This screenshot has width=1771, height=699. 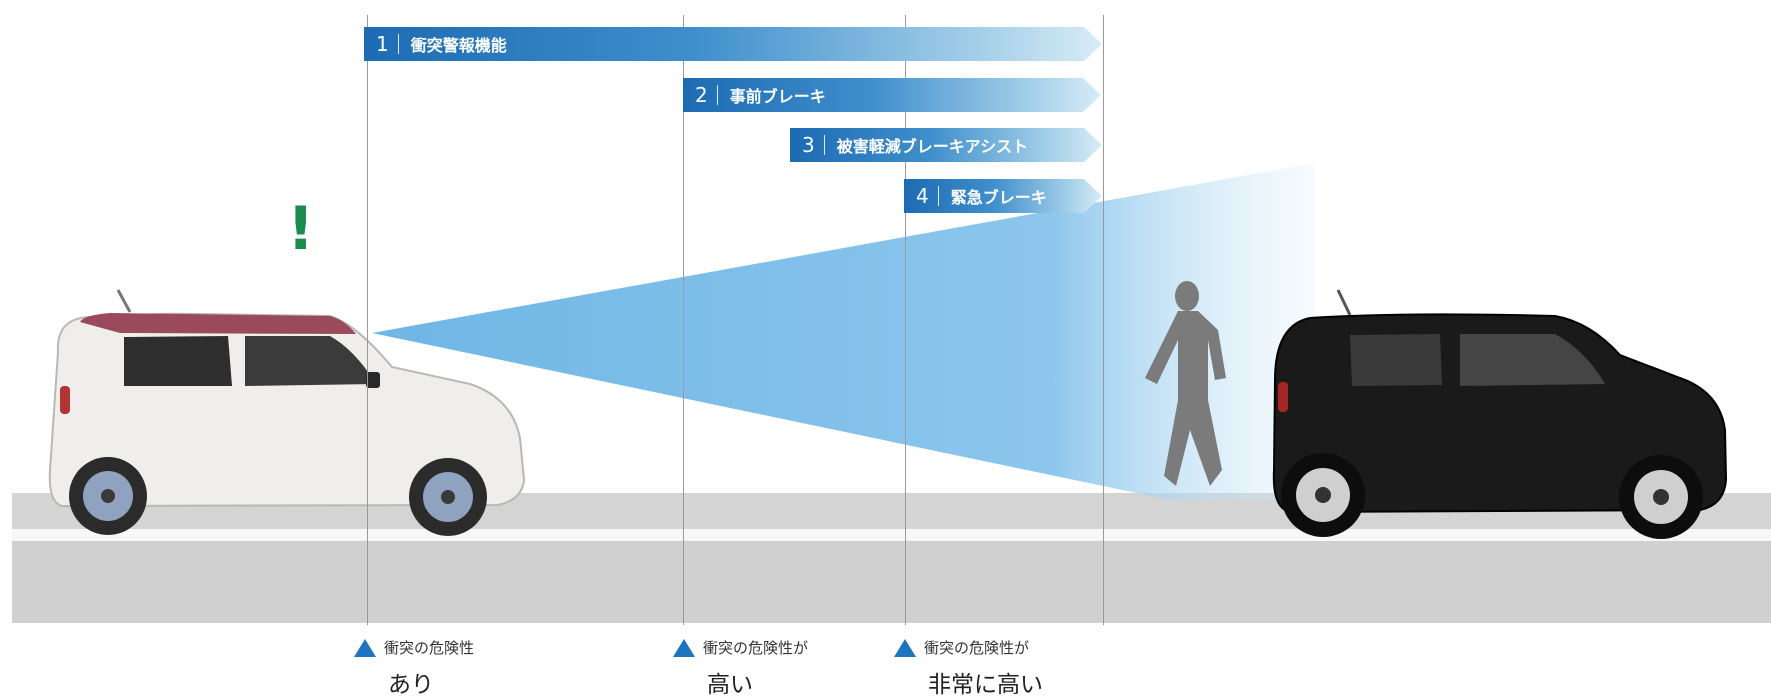 I want to click on feature-number: 2, so click(x=701, y=95).